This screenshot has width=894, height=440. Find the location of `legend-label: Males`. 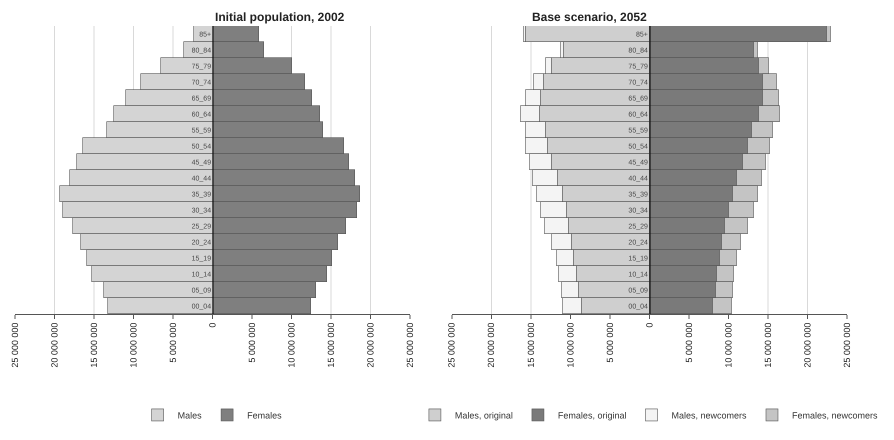

legend-label: Males is located at coordinates (190, 415).